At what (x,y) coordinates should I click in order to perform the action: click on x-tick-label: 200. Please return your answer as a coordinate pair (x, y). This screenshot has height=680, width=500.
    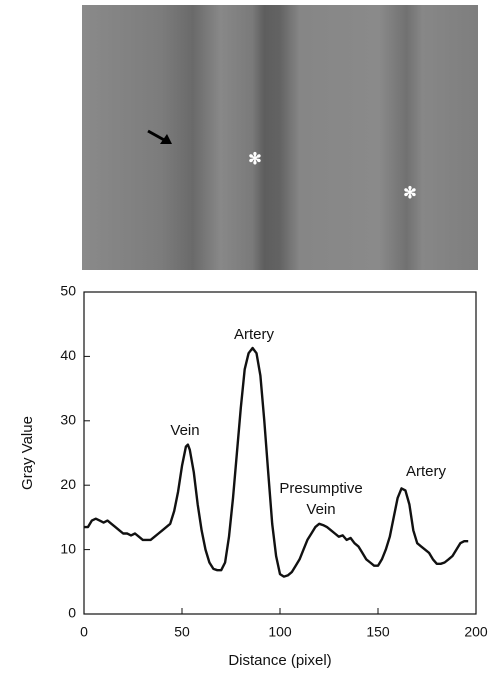
    Looking at the image, I should click on (476, 632).